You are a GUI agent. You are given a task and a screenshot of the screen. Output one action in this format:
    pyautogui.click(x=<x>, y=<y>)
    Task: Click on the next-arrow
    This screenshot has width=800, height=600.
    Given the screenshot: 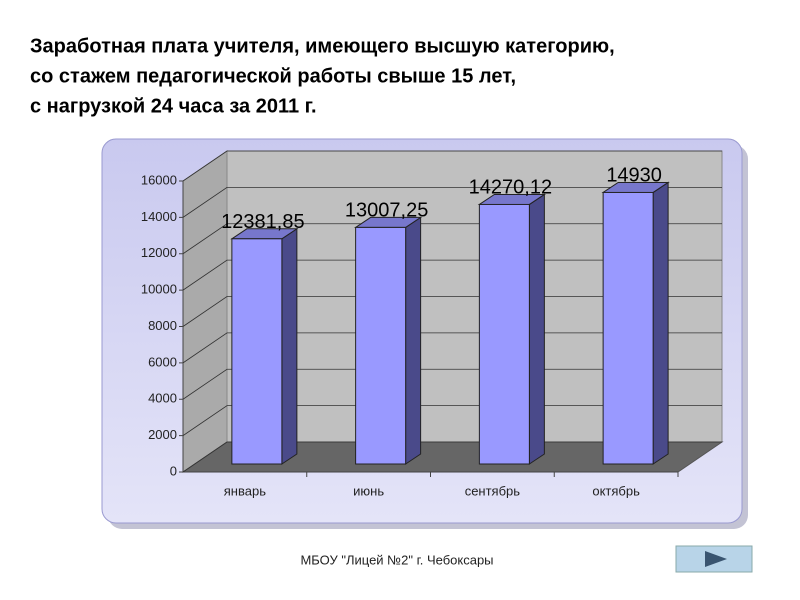 What is the action you would take?
    pyautogui.click(x=716, y=559)
    